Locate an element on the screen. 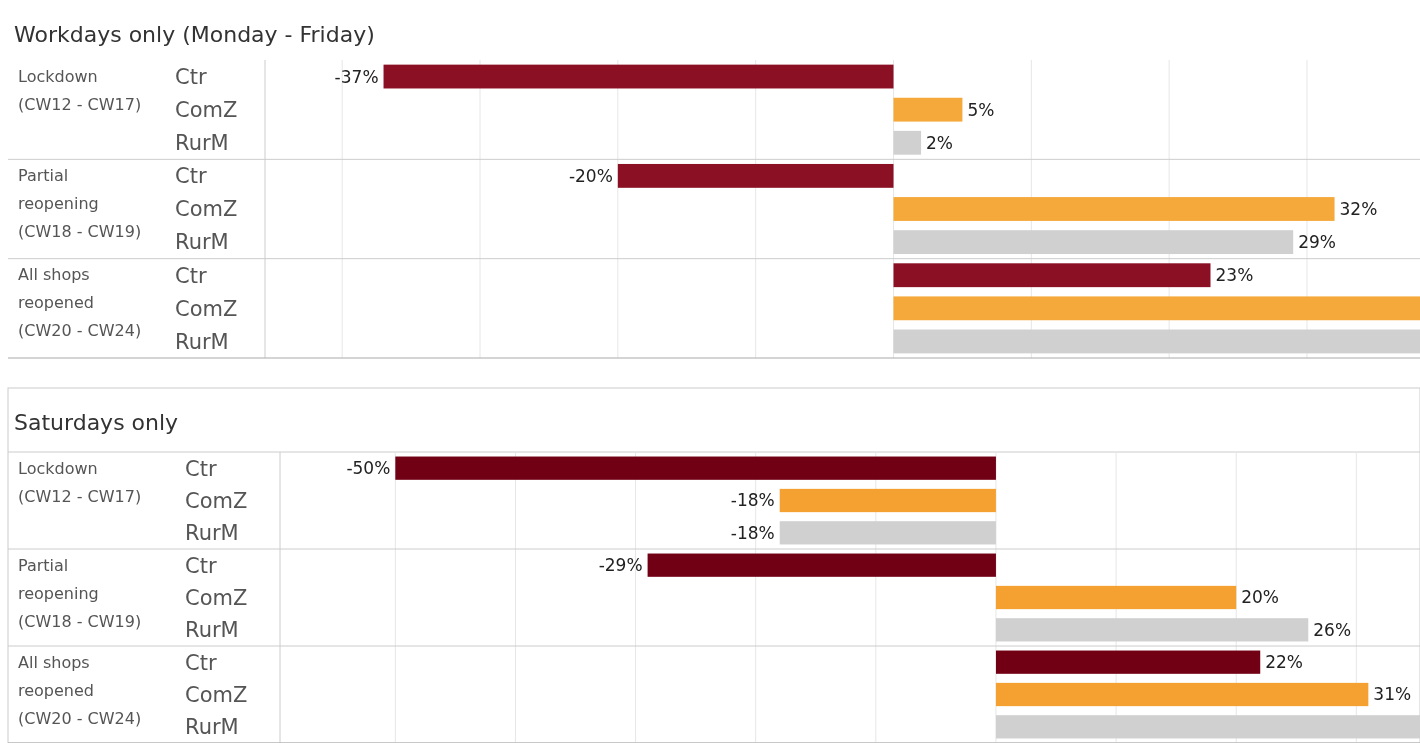 This screenshot has width=1420, height=743. data-label: -20% is located at coordinates (590, 175).